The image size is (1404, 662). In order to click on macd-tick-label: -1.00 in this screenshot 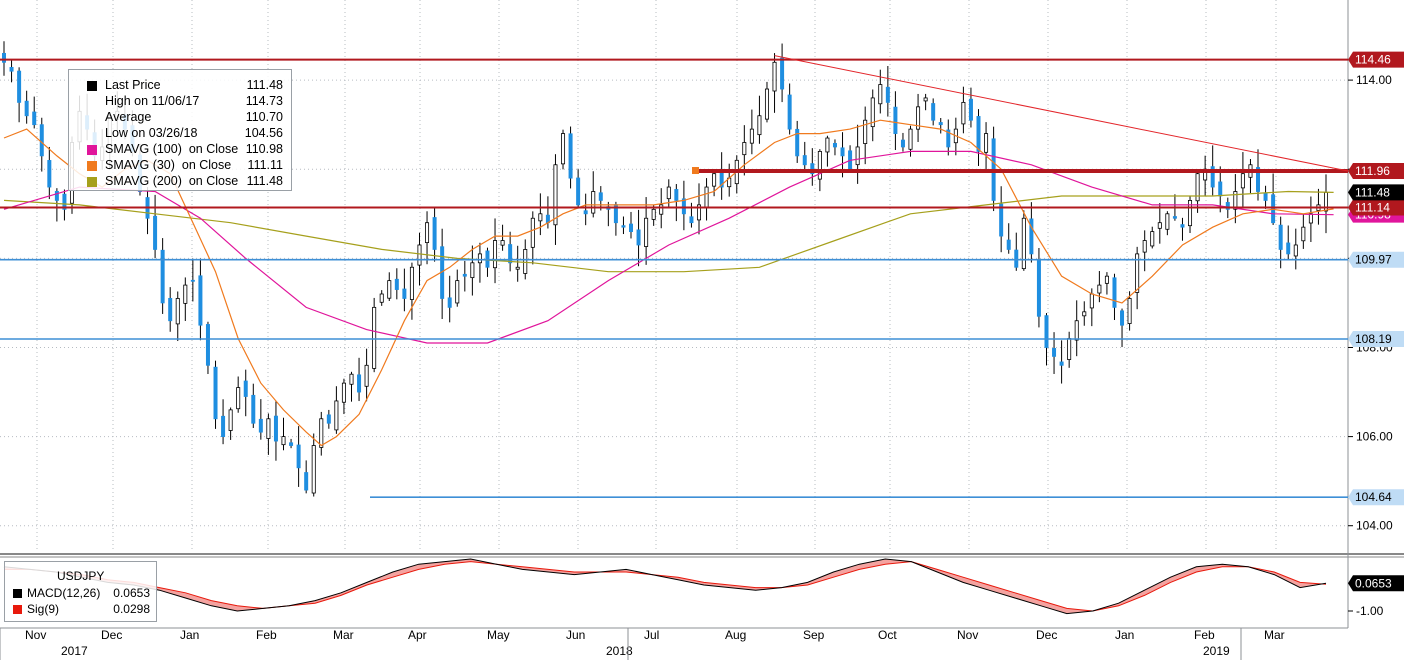, I will do `click(1370, 611)`.